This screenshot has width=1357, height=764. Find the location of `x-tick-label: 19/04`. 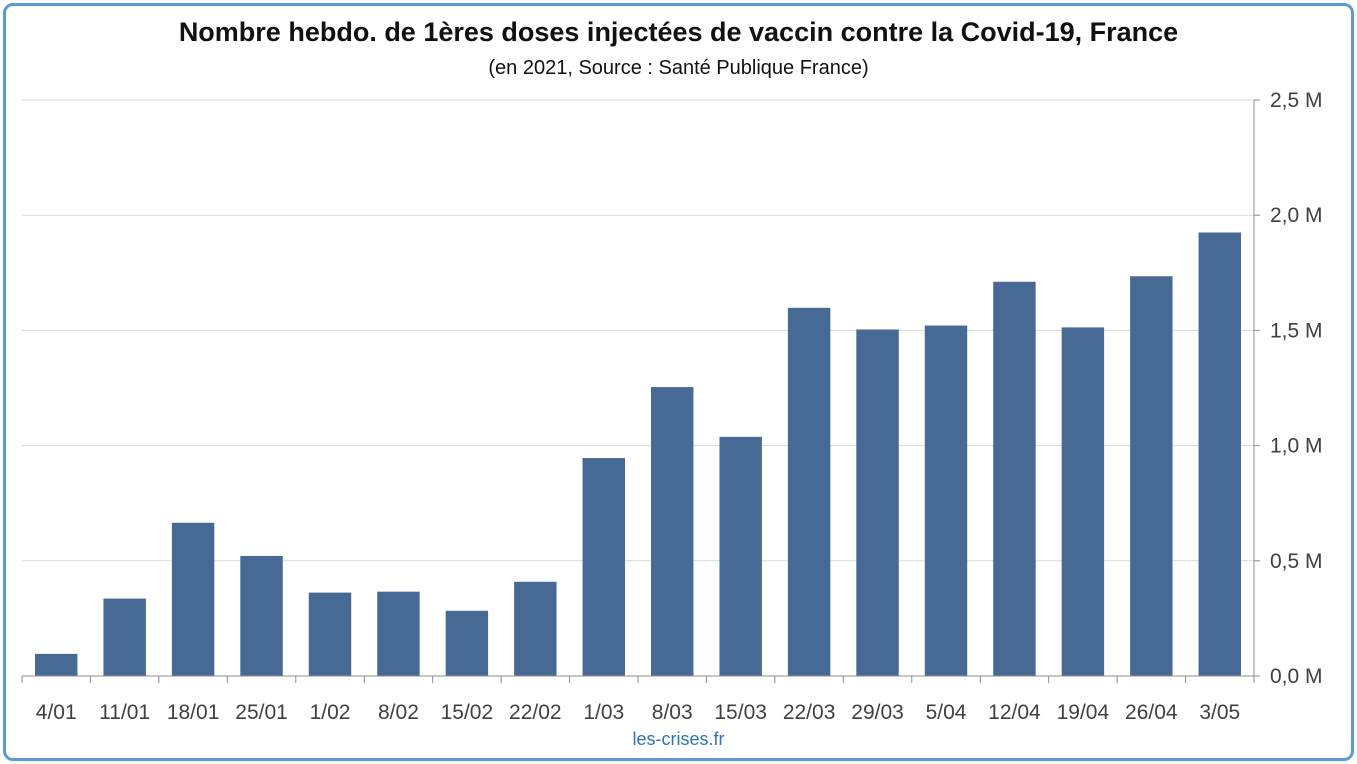

x-tick-label: 19/04 is located at coordinates (1083, 712).